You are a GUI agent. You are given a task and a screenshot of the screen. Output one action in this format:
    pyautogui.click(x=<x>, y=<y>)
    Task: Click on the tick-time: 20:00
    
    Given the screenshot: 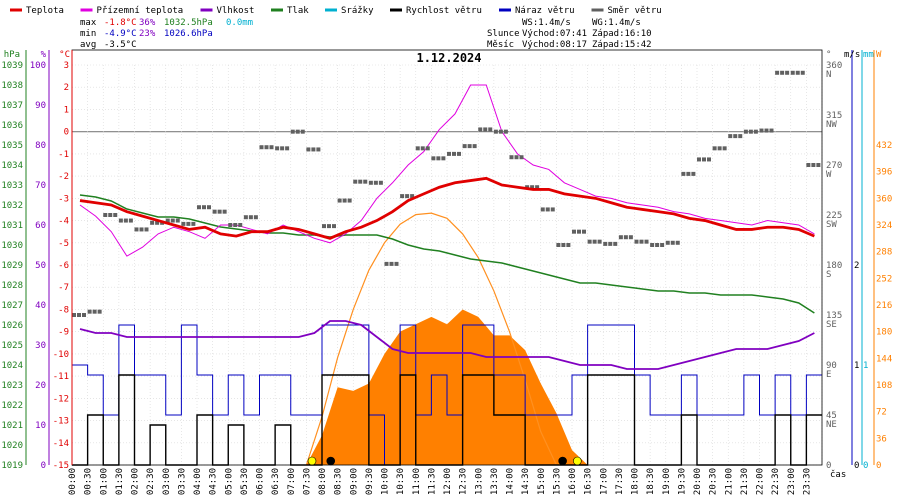 What is the action you would take?
    pyautogui.click(x=698, y=481)
    